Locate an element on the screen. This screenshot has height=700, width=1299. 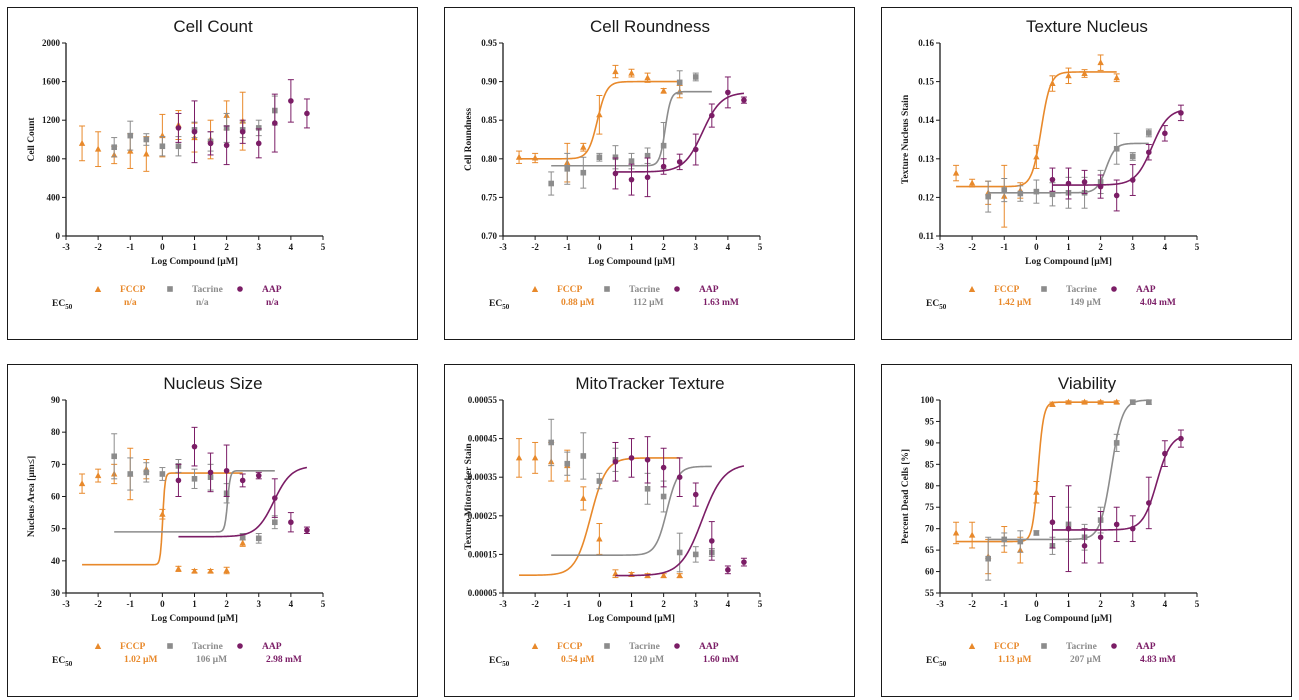
x-tick-label: -3 is located at coordinates (503, 604).